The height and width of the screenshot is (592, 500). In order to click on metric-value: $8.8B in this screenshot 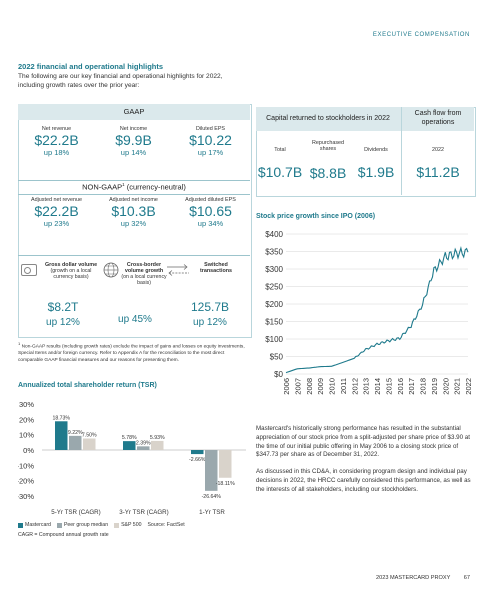, I will do `click(328, 173)`.